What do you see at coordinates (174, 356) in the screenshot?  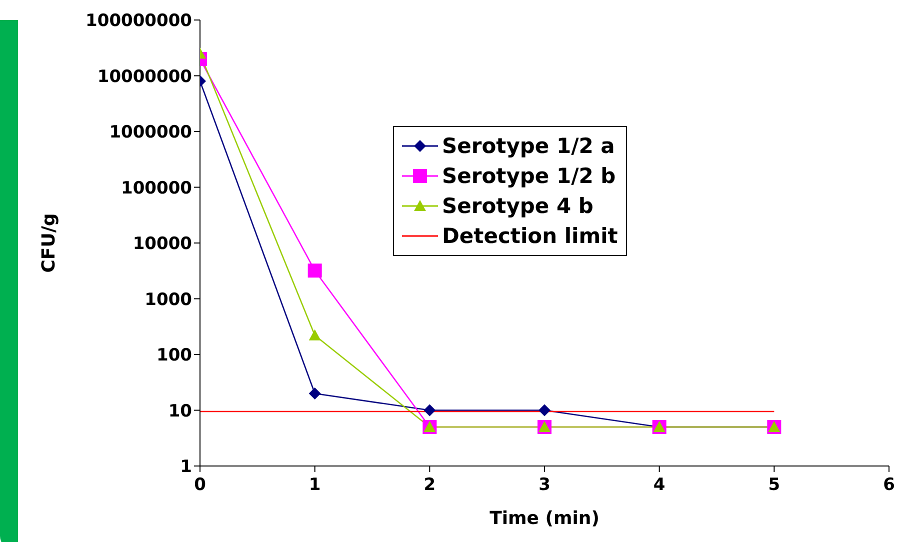 I see `y-tick-label: 100` at bounding box center [174, 356].